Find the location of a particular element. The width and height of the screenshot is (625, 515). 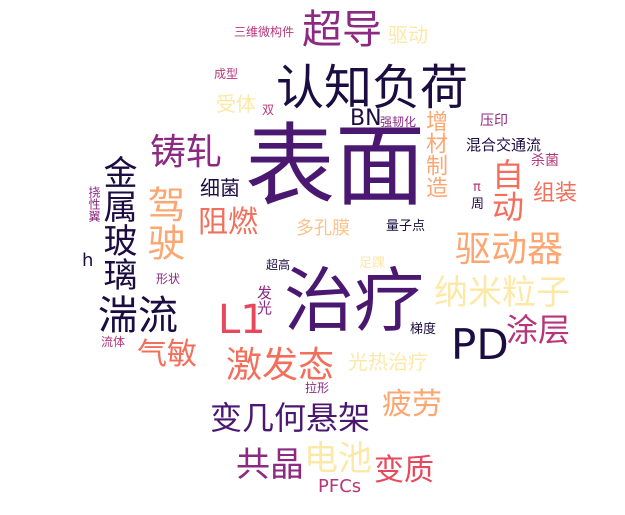

word-variable-geometry-suspension: 变几何悬架 is located at coordinates (290, 418).